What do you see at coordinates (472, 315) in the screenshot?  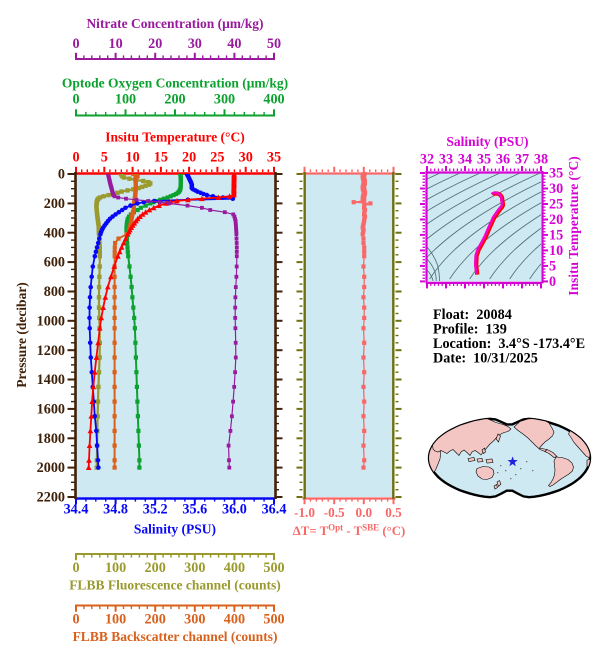 I see `svg-text: Float: 20084` at bounding box center [472, 315].